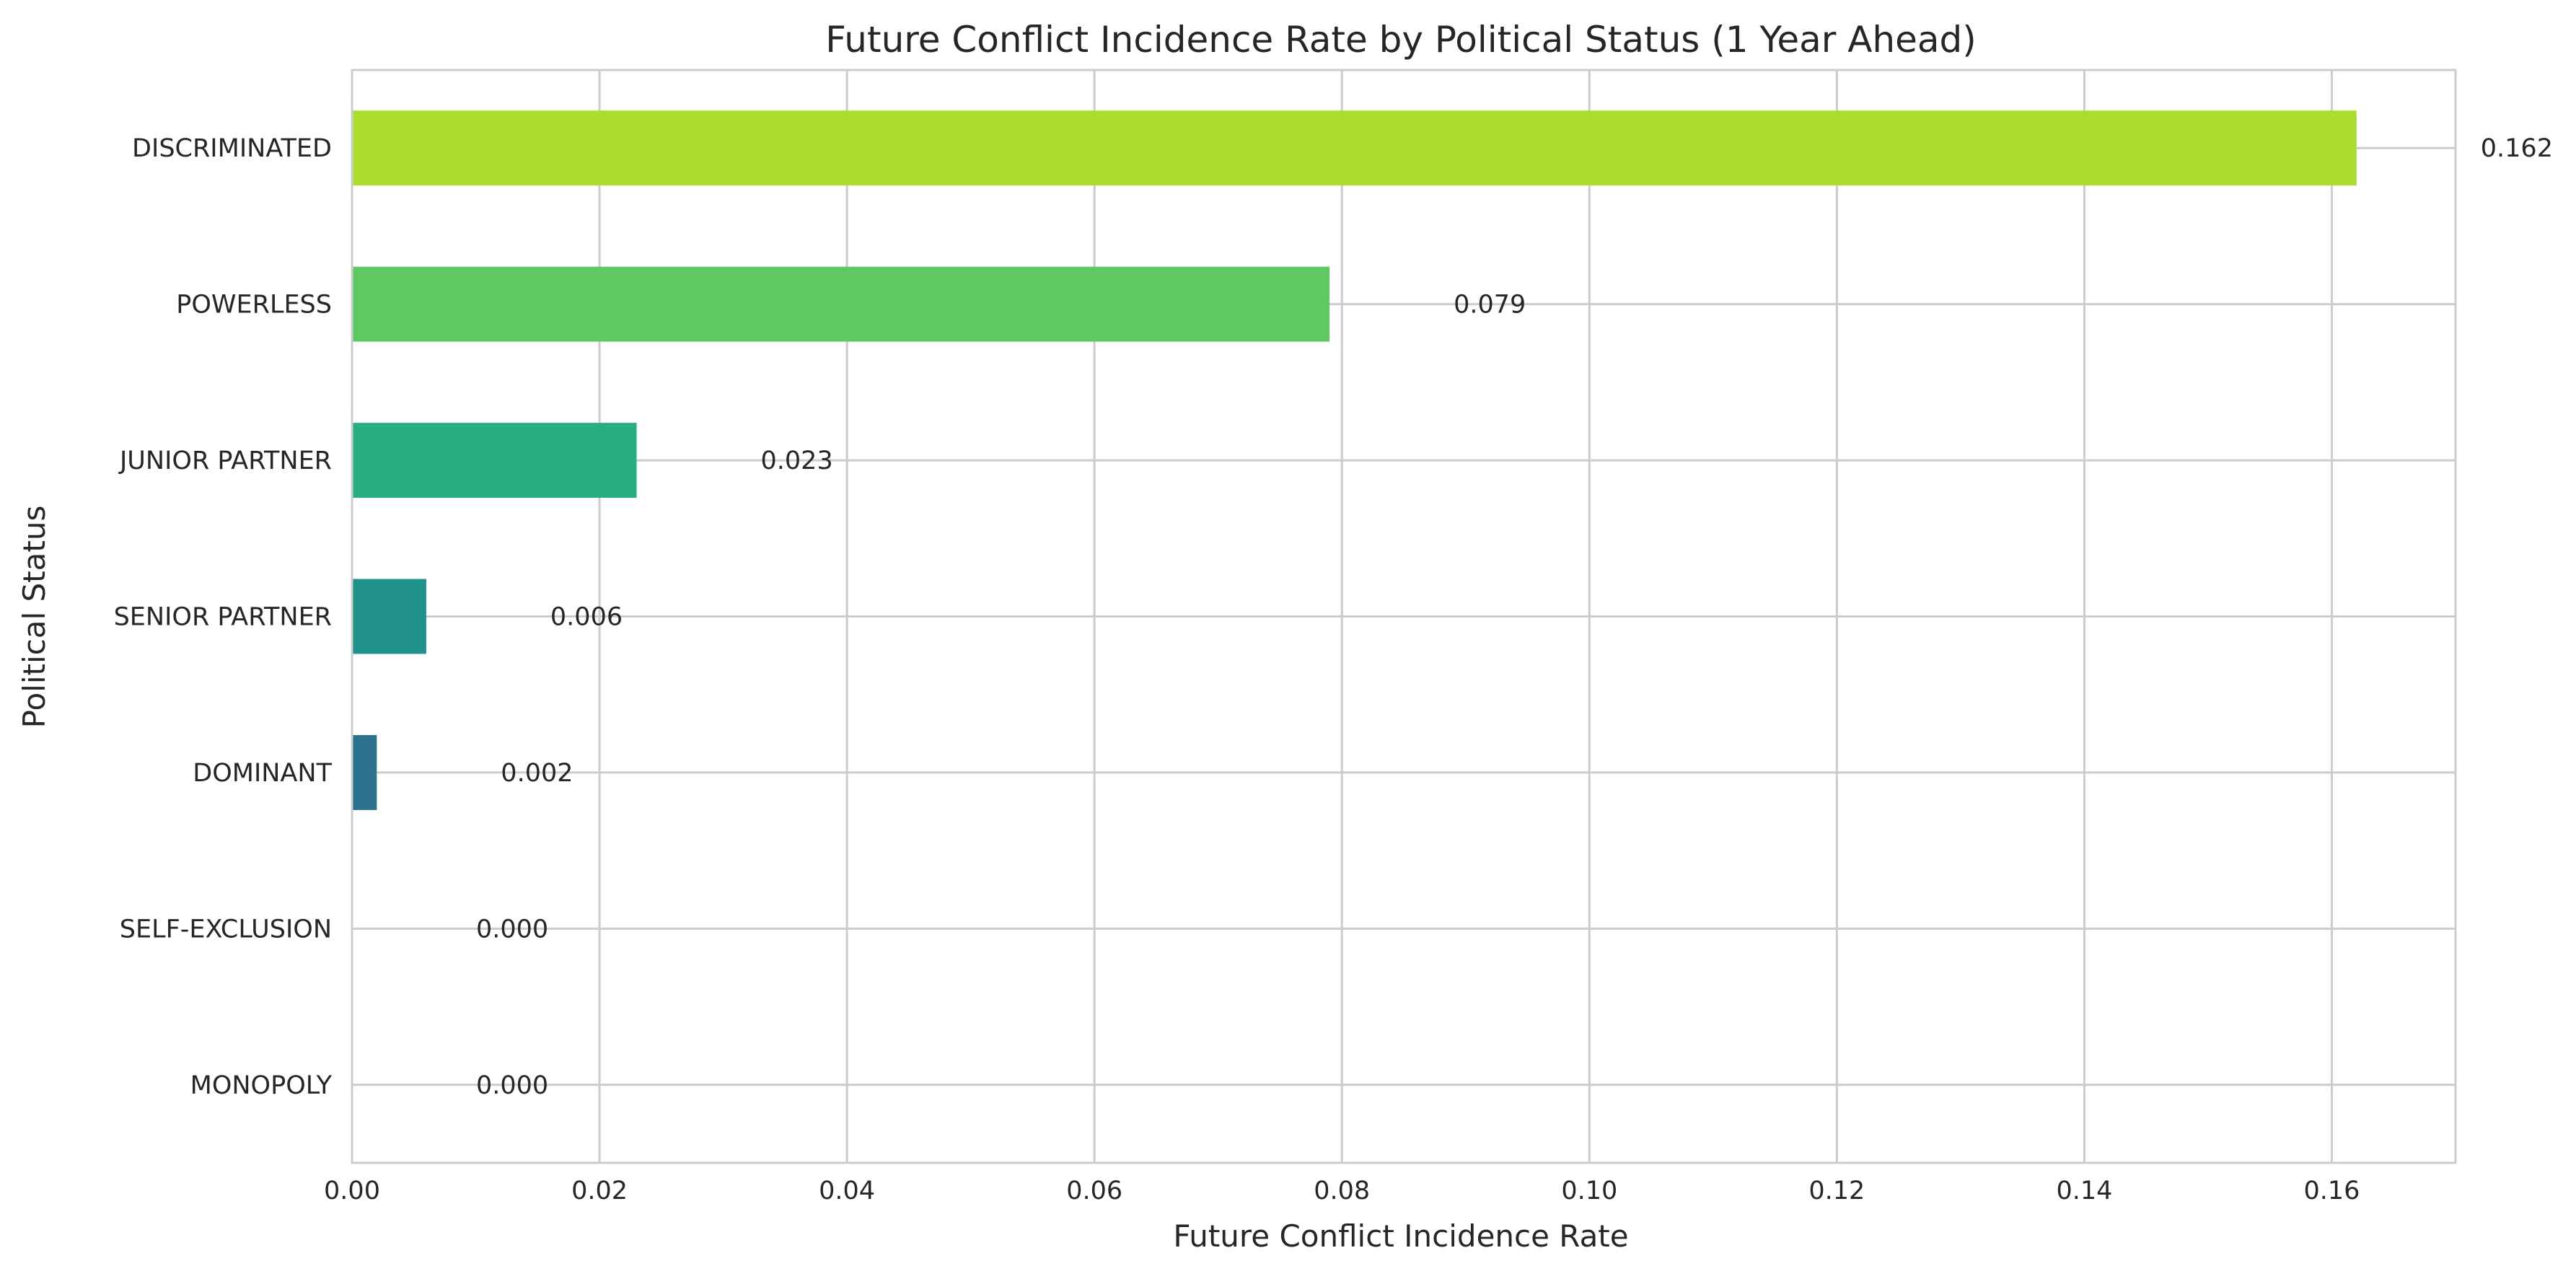 The width and height of the screenshot is (2576, 1279). I want to click on y-tick-label: SENIOR PARTNER, so click(223, 617).